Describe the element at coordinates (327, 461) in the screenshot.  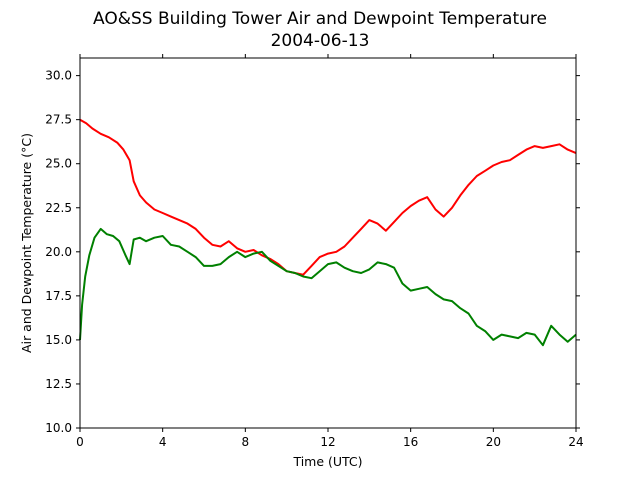
I see `x-axis-label: Time (UTC)` at that location.